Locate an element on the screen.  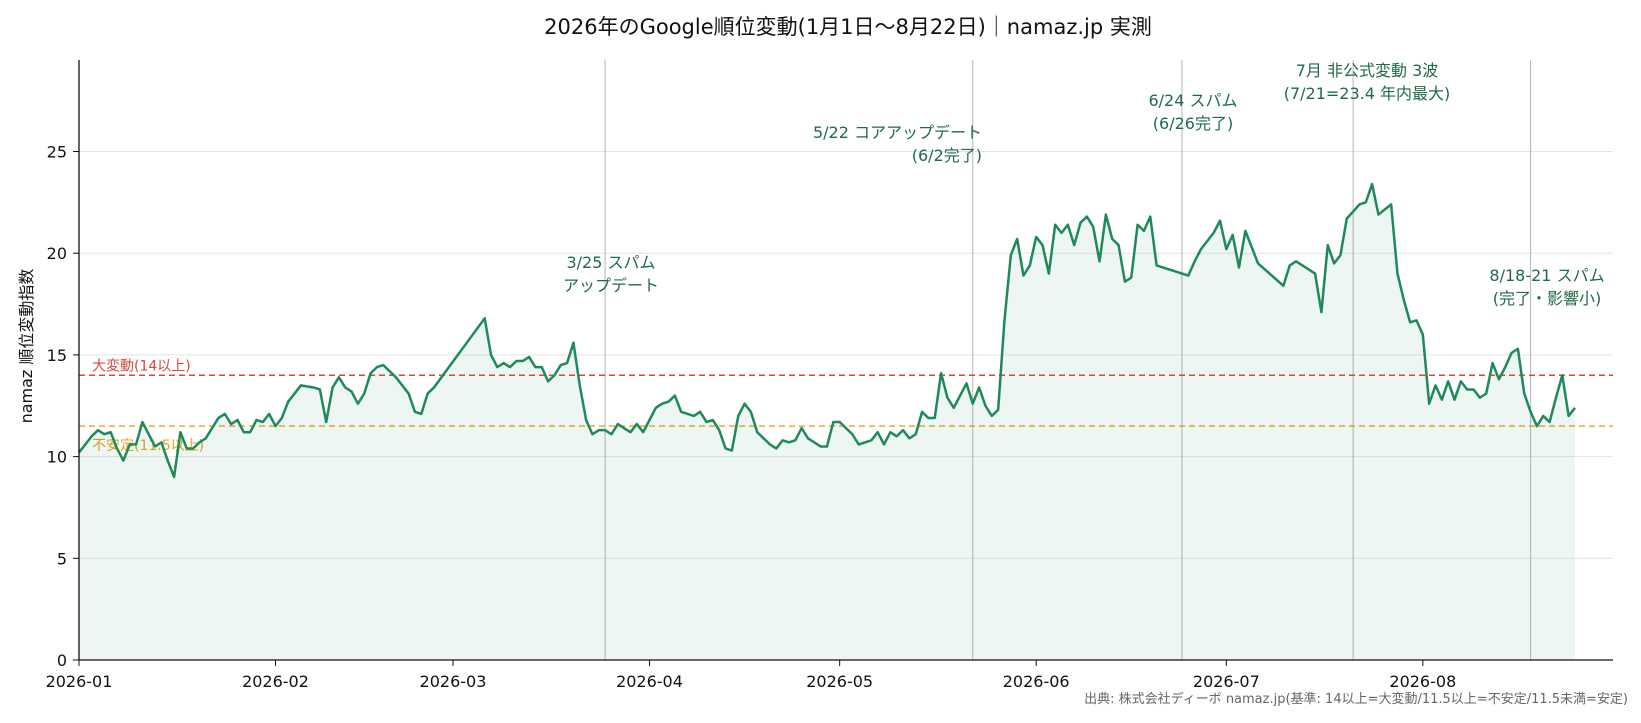
x-tick-label: 2026-05 is located at coordinates (839, 681).